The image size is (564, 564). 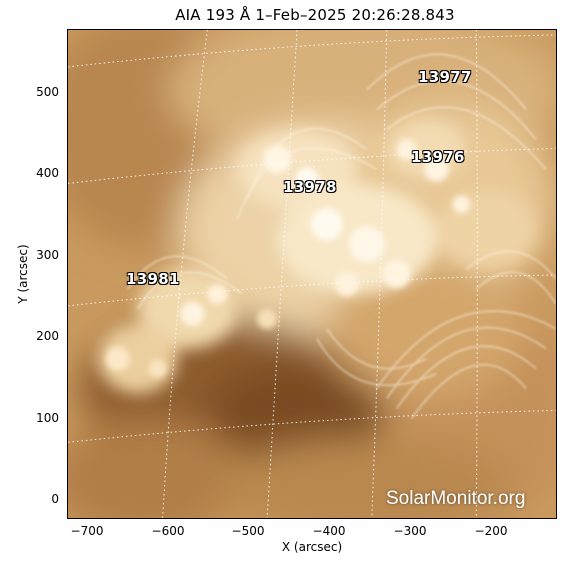 What do you see at coordinates (456, 498) in the screenshot?
I see `watermark: SolarMonitor.org` at bounding box center [456, 498].